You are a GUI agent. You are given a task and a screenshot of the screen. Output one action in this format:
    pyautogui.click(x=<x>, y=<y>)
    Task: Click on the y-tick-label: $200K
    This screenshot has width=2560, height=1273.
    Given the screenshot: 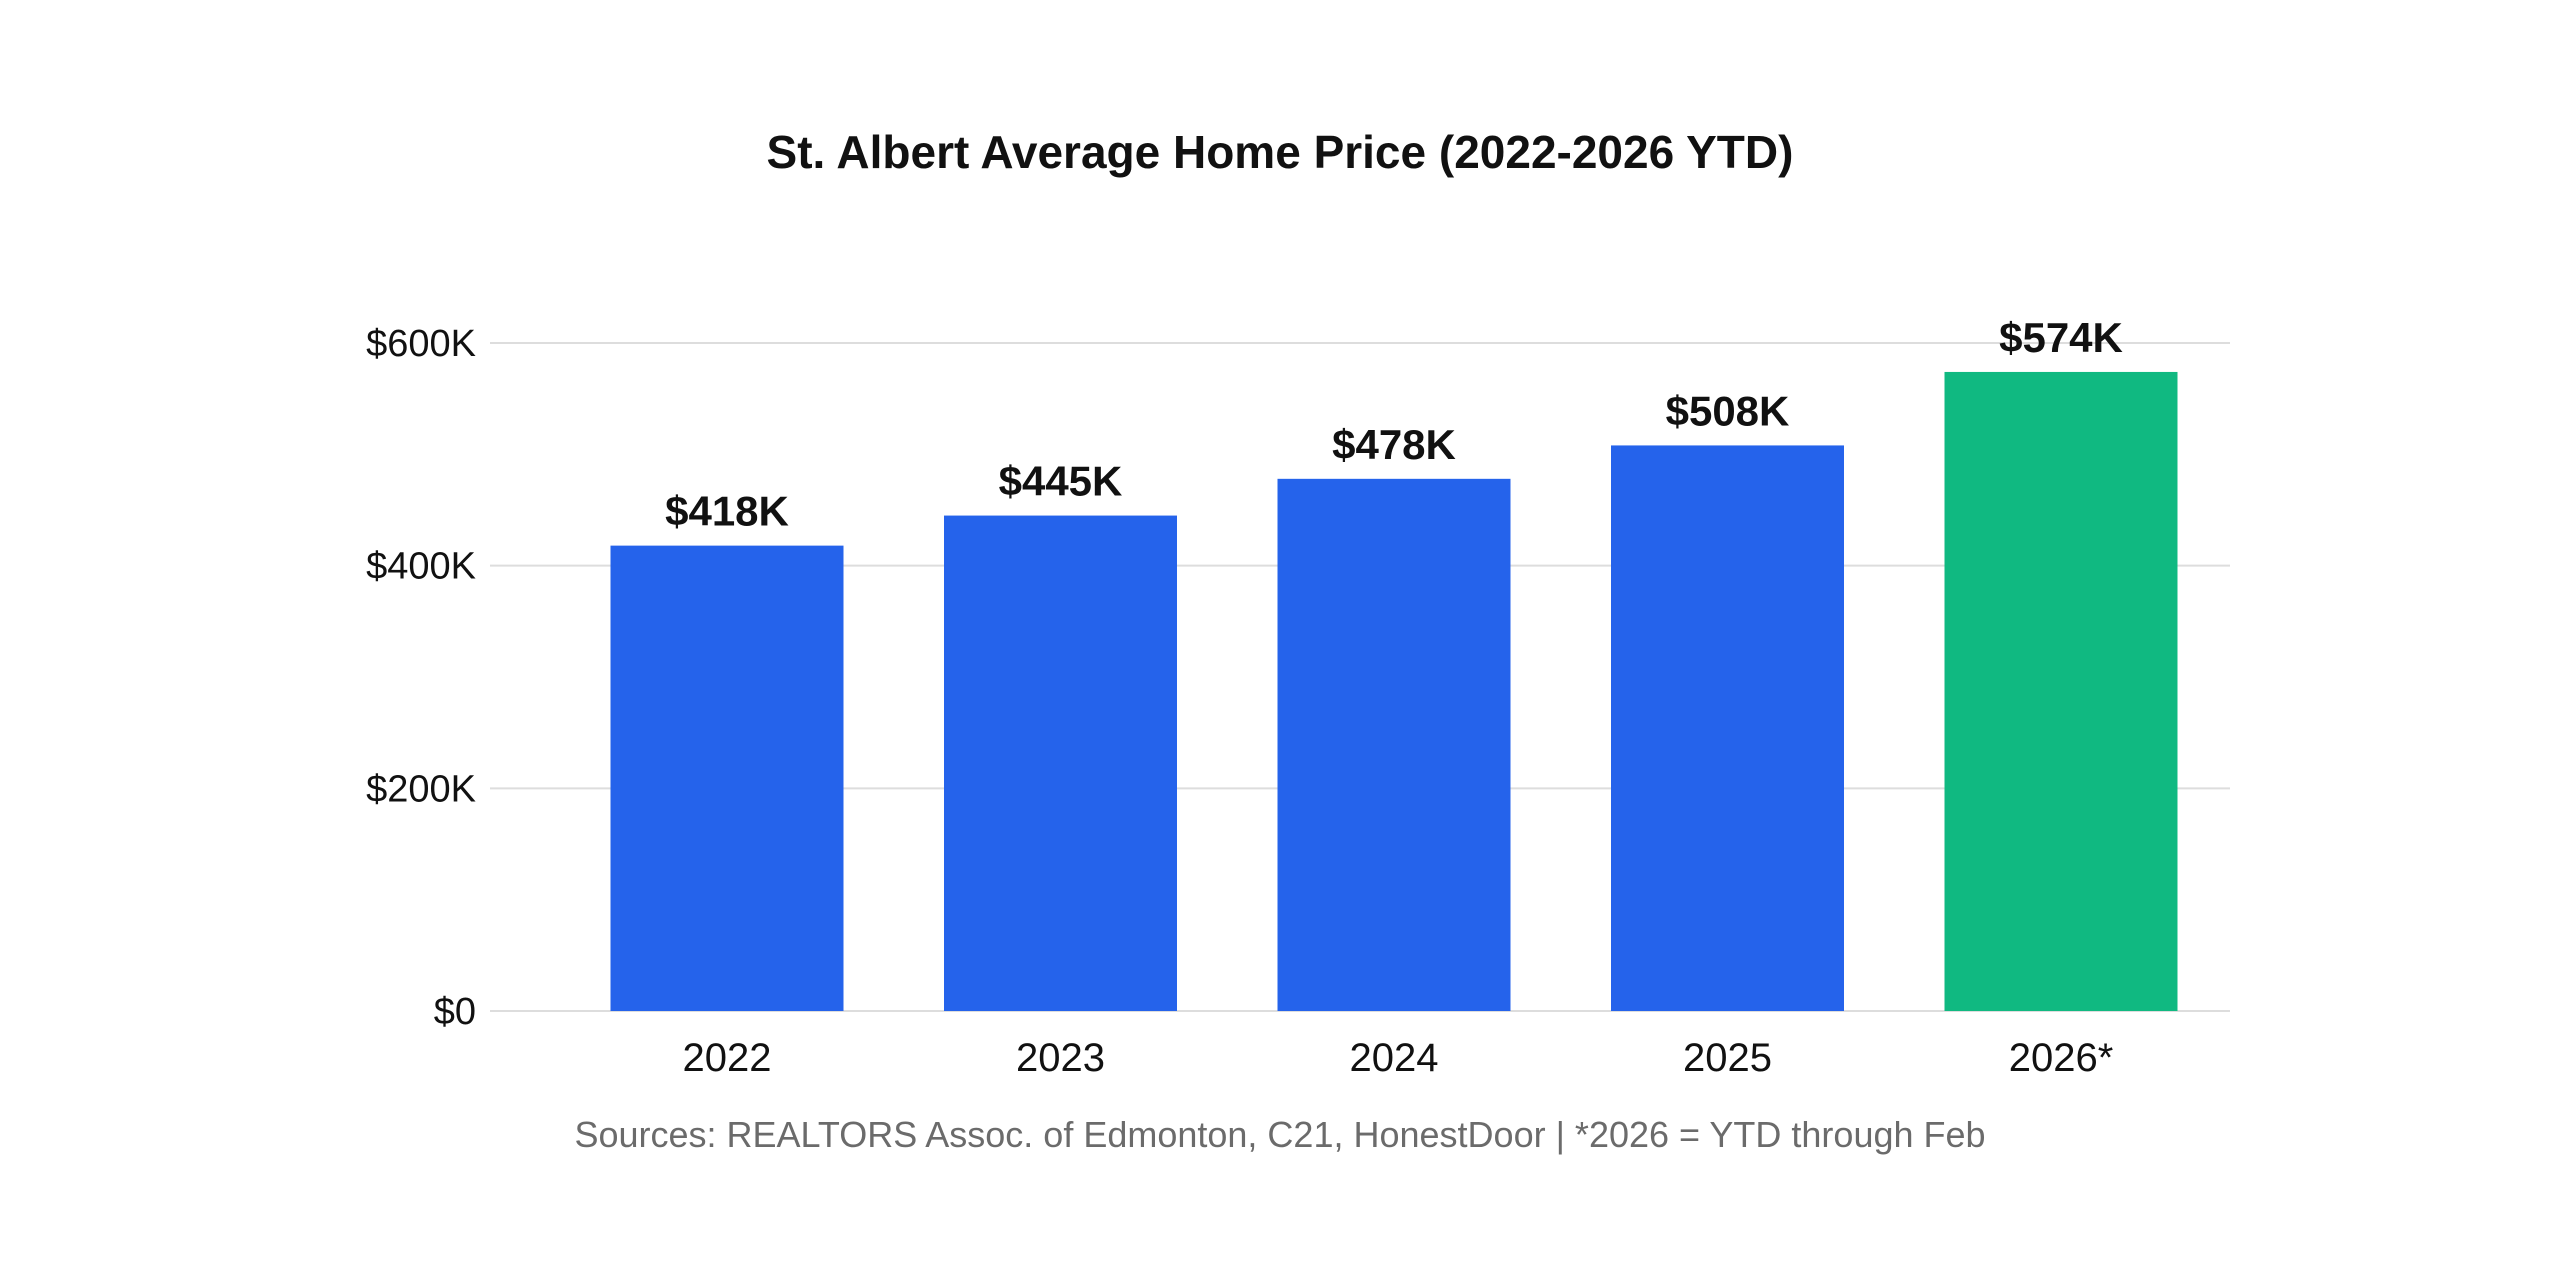 What is the action you would take?
    pyautogui.click(x=421, y=789)
    